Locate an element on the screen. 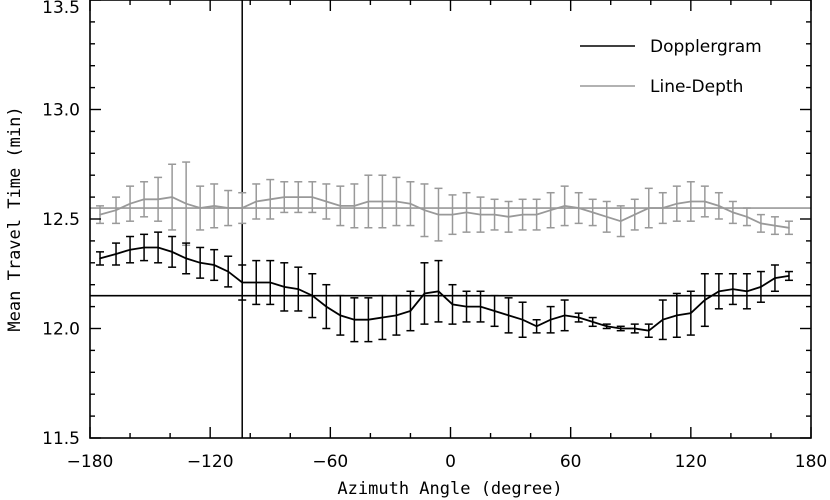 Image resolution: width=830 pixels, height=500 pixels. dopplergram-series-line is located at coordinates (444, 289).